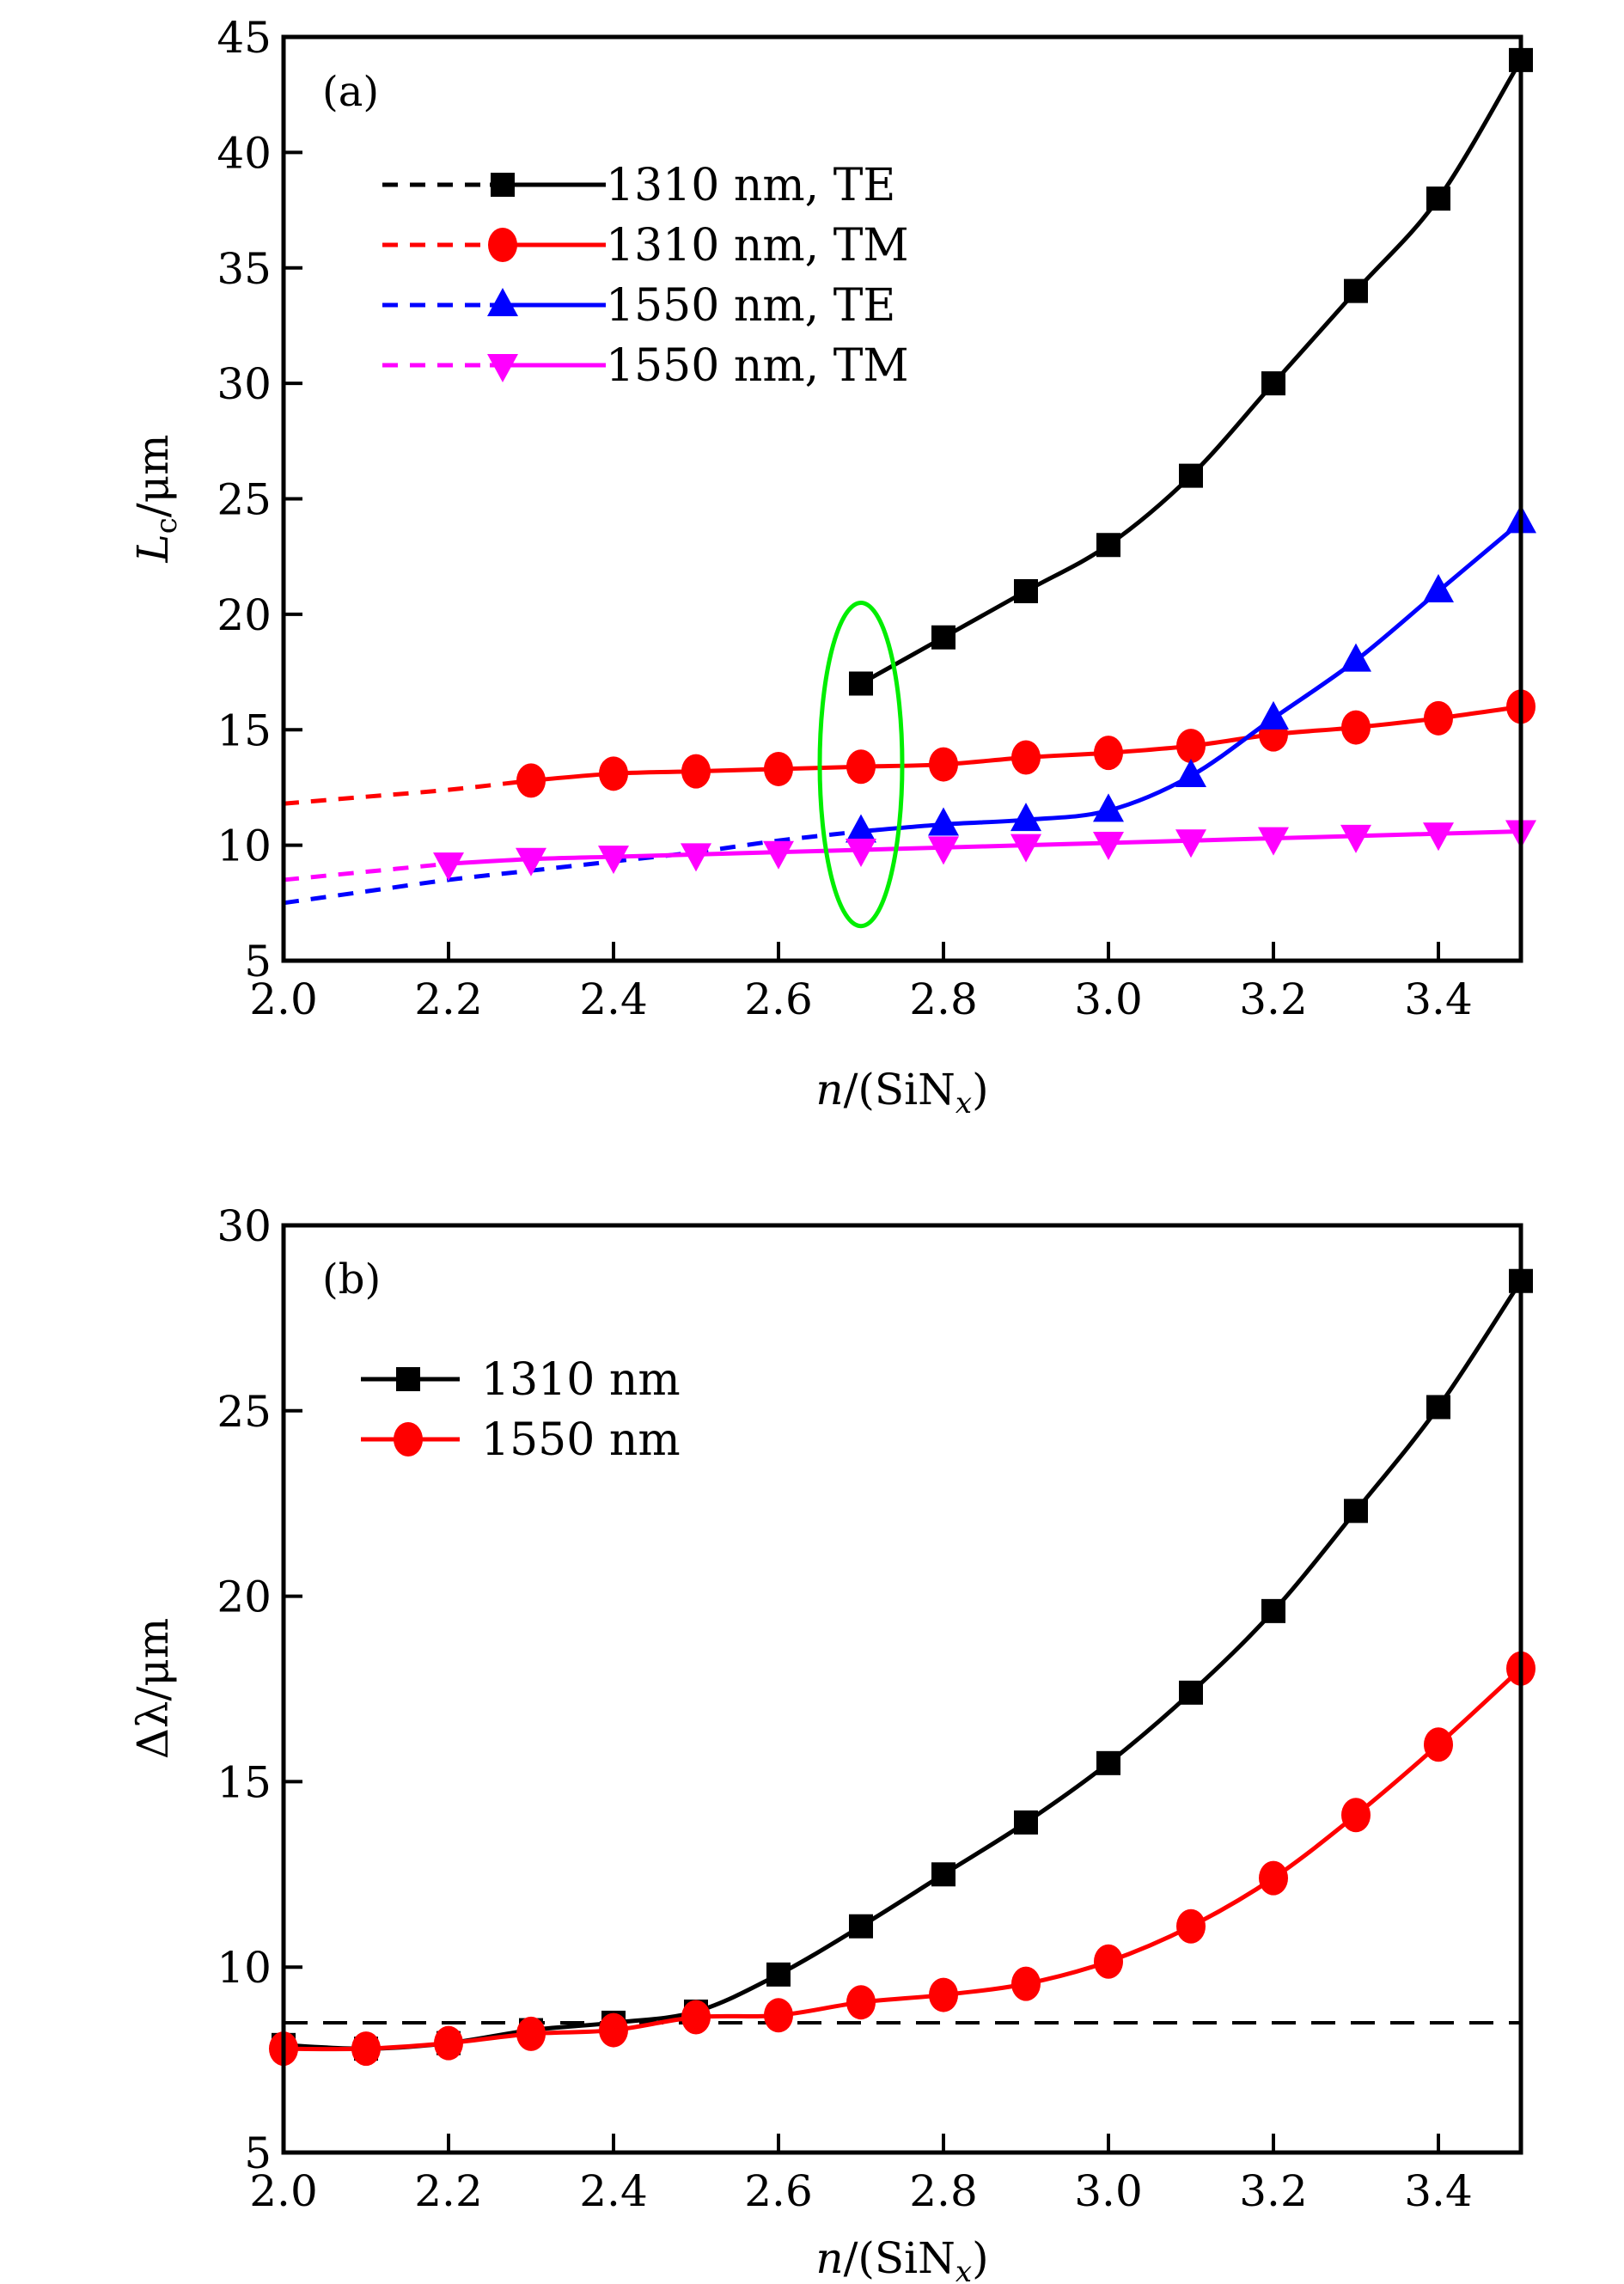 The width and height of the screenshot is (1624, 2284). I want to click on legend-item: 1310 nm, so click(521, 1380).